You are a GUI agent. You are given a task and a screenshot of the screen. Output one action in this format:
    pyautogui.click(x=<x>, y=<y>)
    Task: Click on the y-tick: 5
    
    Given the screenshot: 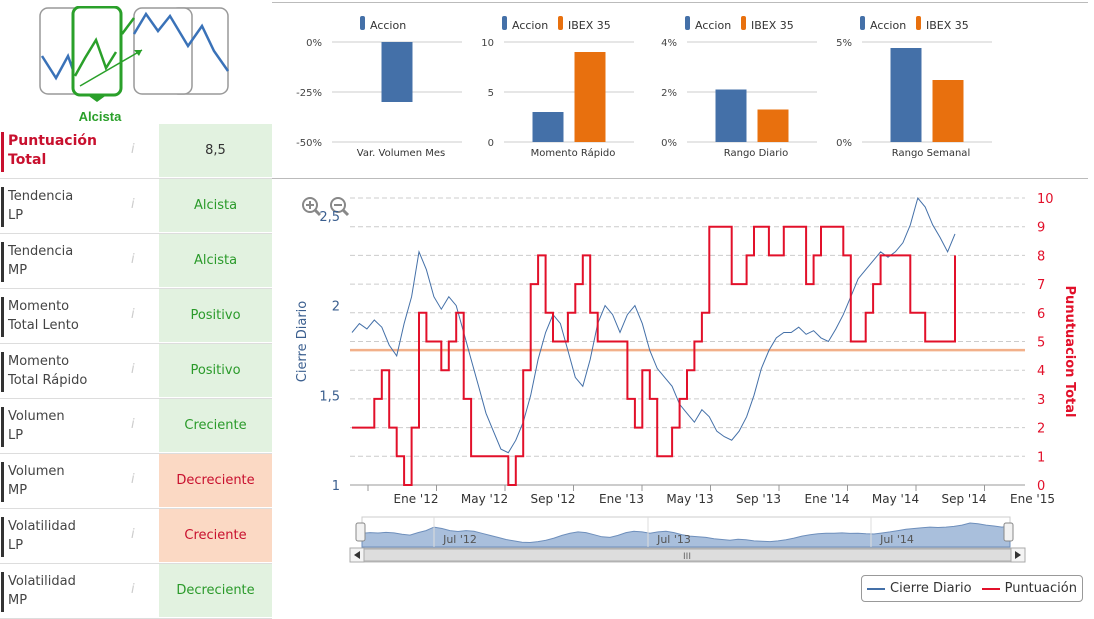 What is the action you would take?
    pyautogui.click(x=491, y=93)
    